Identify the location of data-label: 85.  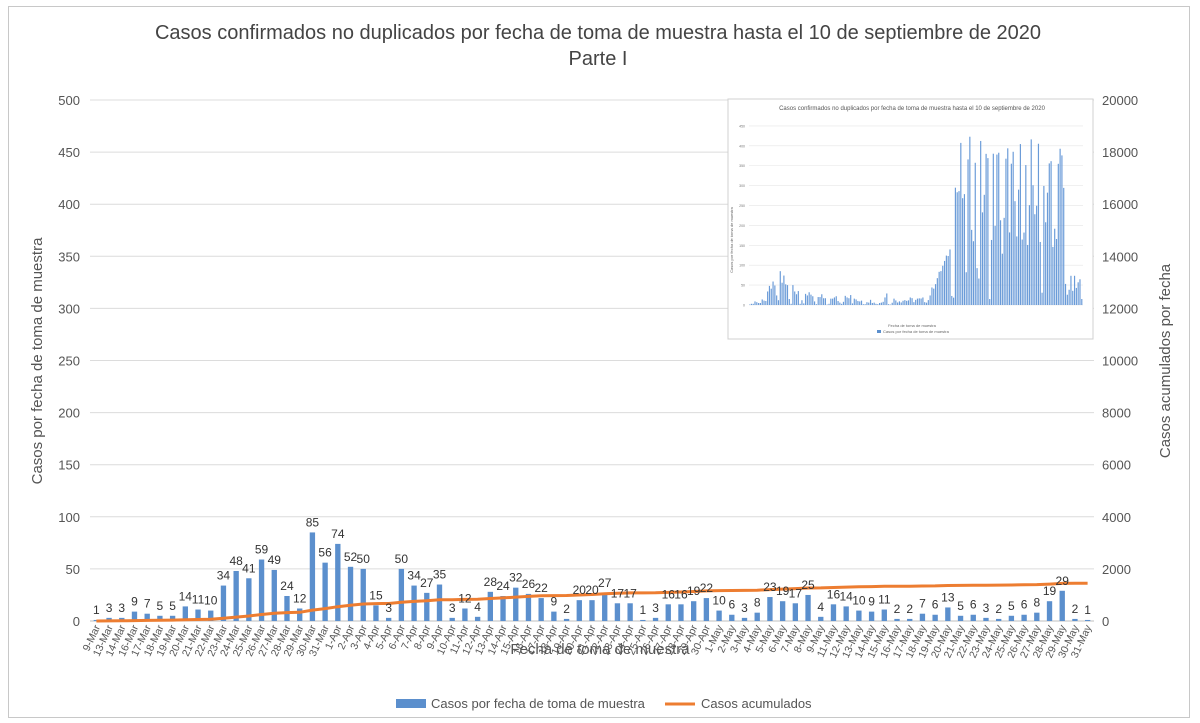
(313, 522).